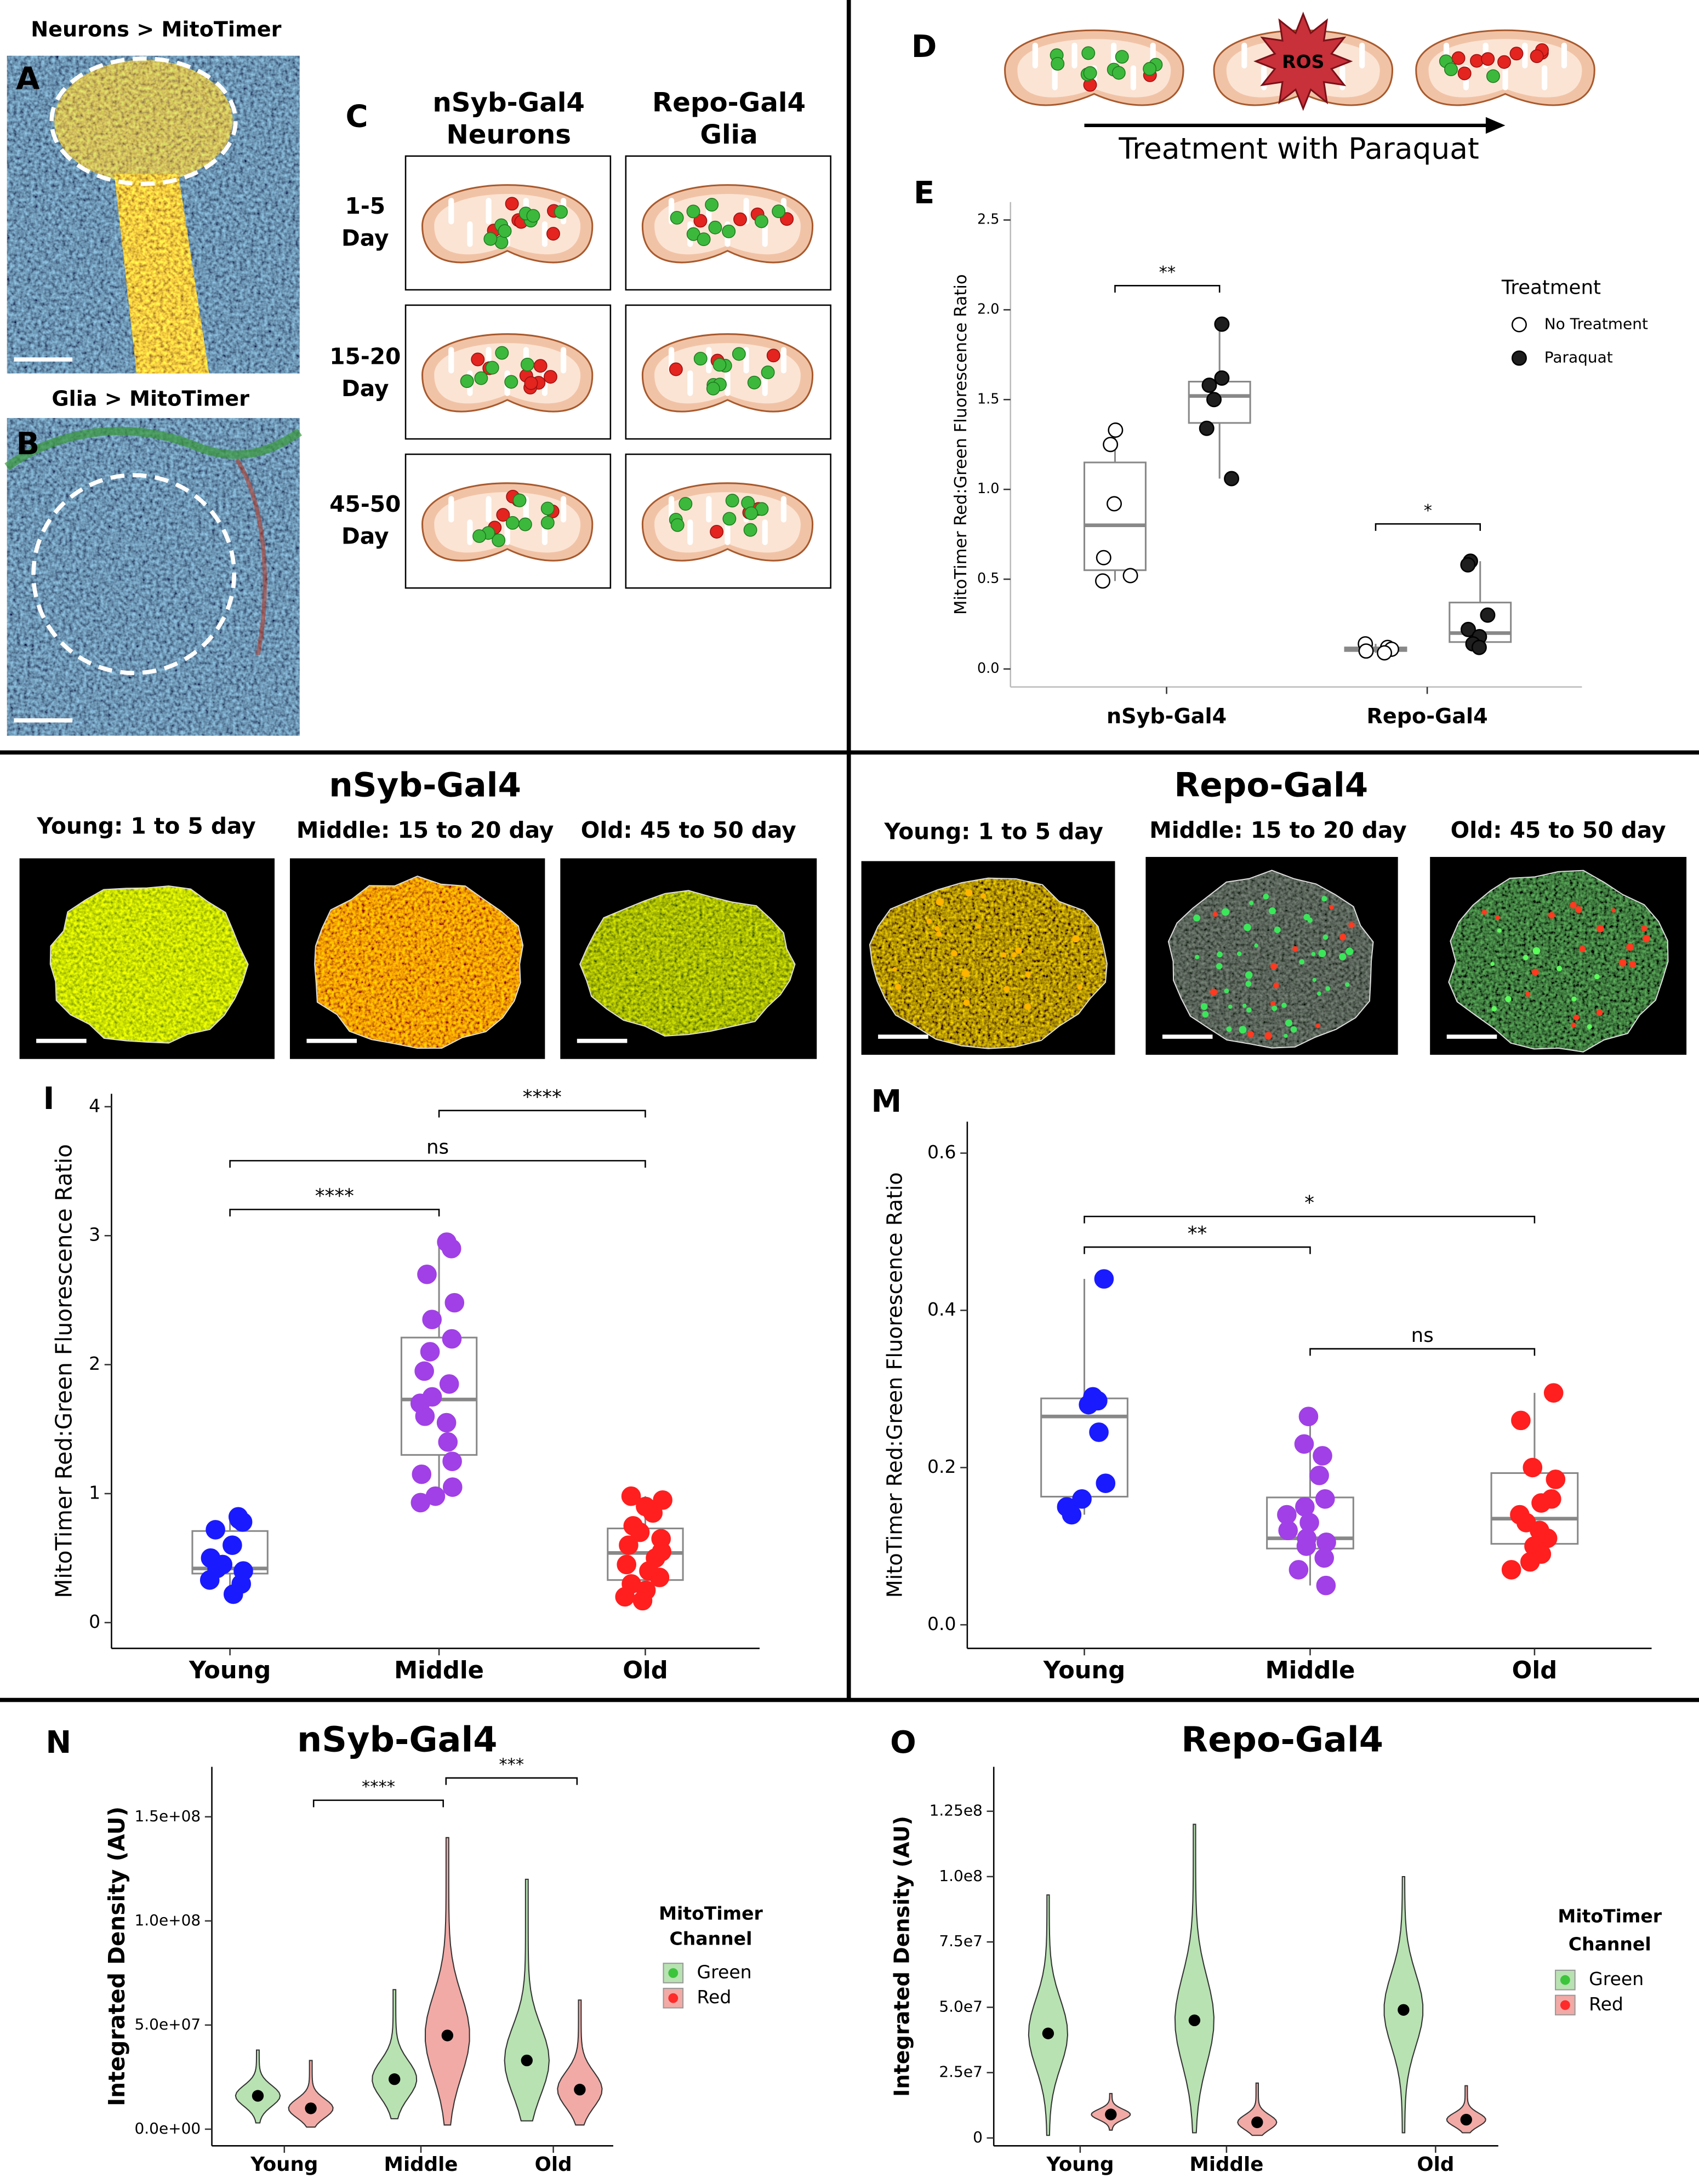 This screenshot has height=2184, width=1699. Describe the element at coordinates (144, 121) in the screenshot. I see `roi-outline` at that location.